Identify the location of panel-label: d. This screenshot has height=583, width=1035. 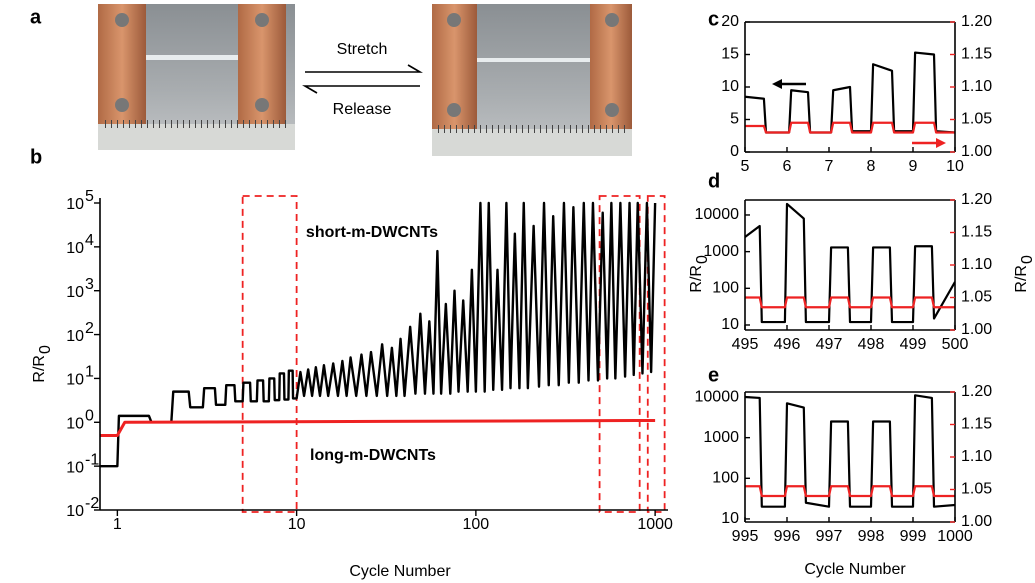
(714, 181).